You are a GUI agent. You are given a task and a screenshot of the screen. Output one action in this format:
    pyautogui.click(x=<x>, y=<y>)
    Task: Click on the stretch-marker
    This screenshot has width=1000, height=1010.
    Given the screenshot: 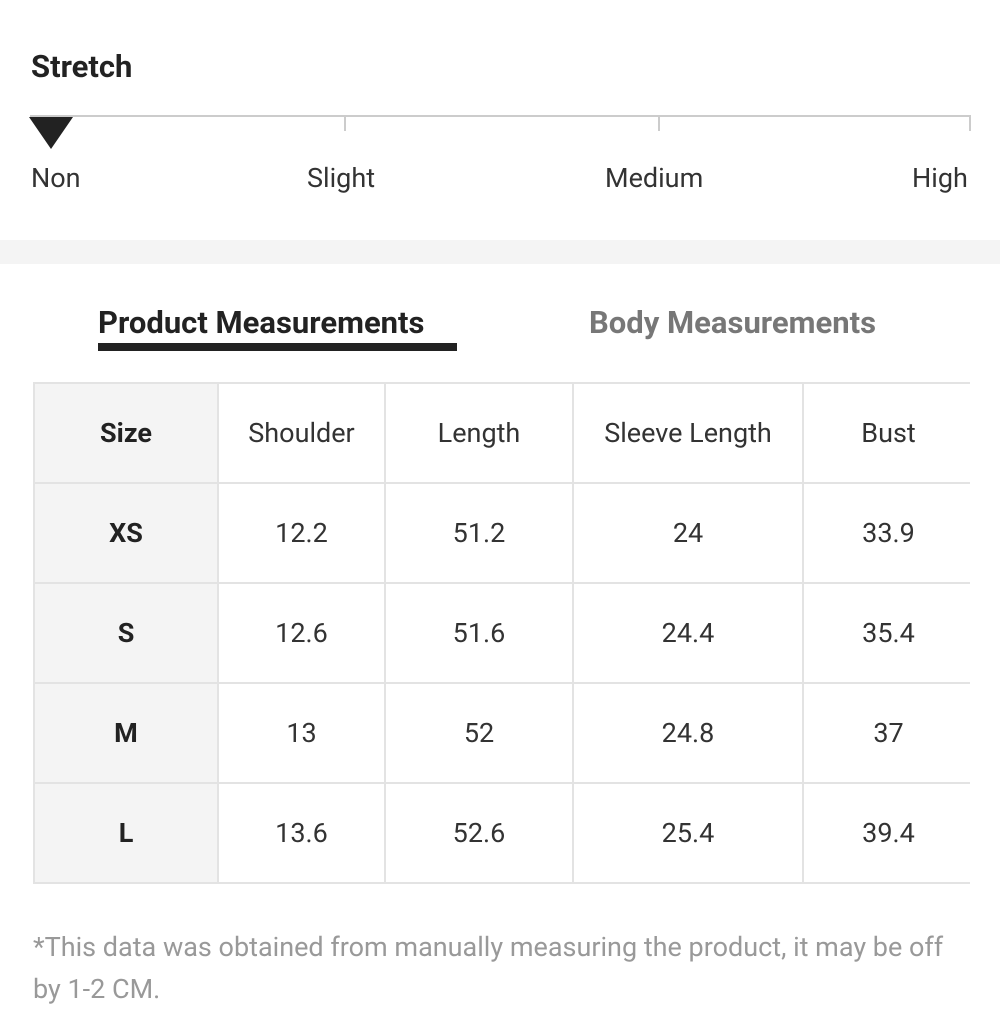 What is the action you would take?
    pyautogui.click(x=51, y=133)
    